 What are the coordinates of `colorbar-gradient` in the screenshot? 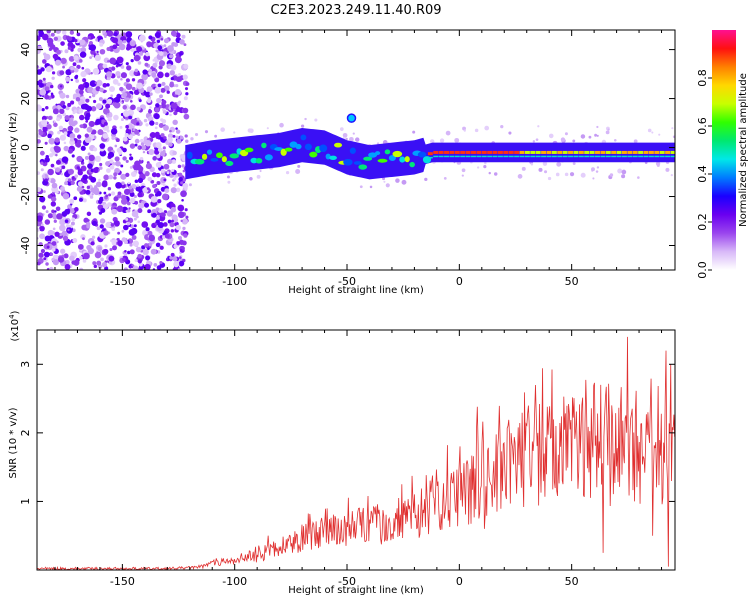 It's located at (724, 150).